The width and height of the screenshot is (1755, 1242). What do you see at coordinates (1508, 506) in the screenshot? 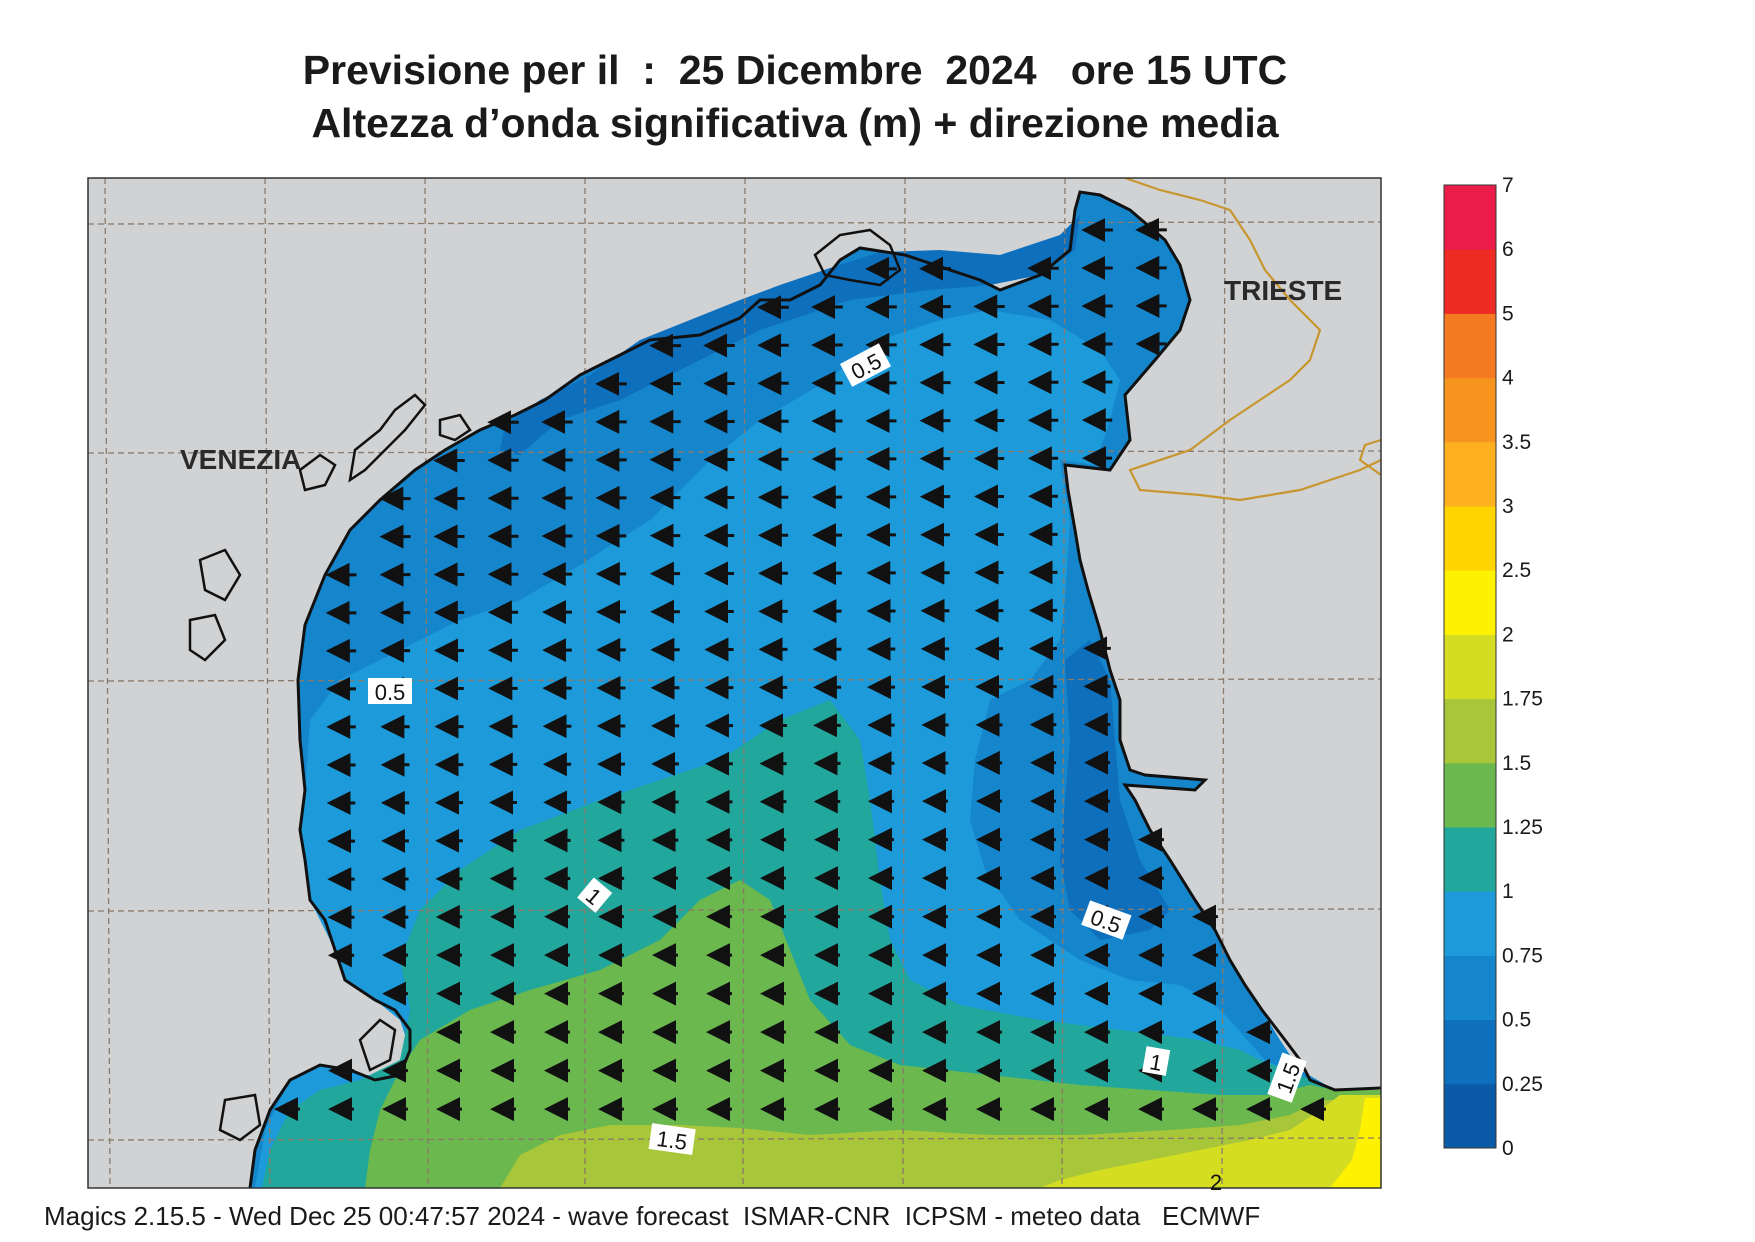
I see `colorbar-tick-label: 3` at bounding box center [1508, 506].